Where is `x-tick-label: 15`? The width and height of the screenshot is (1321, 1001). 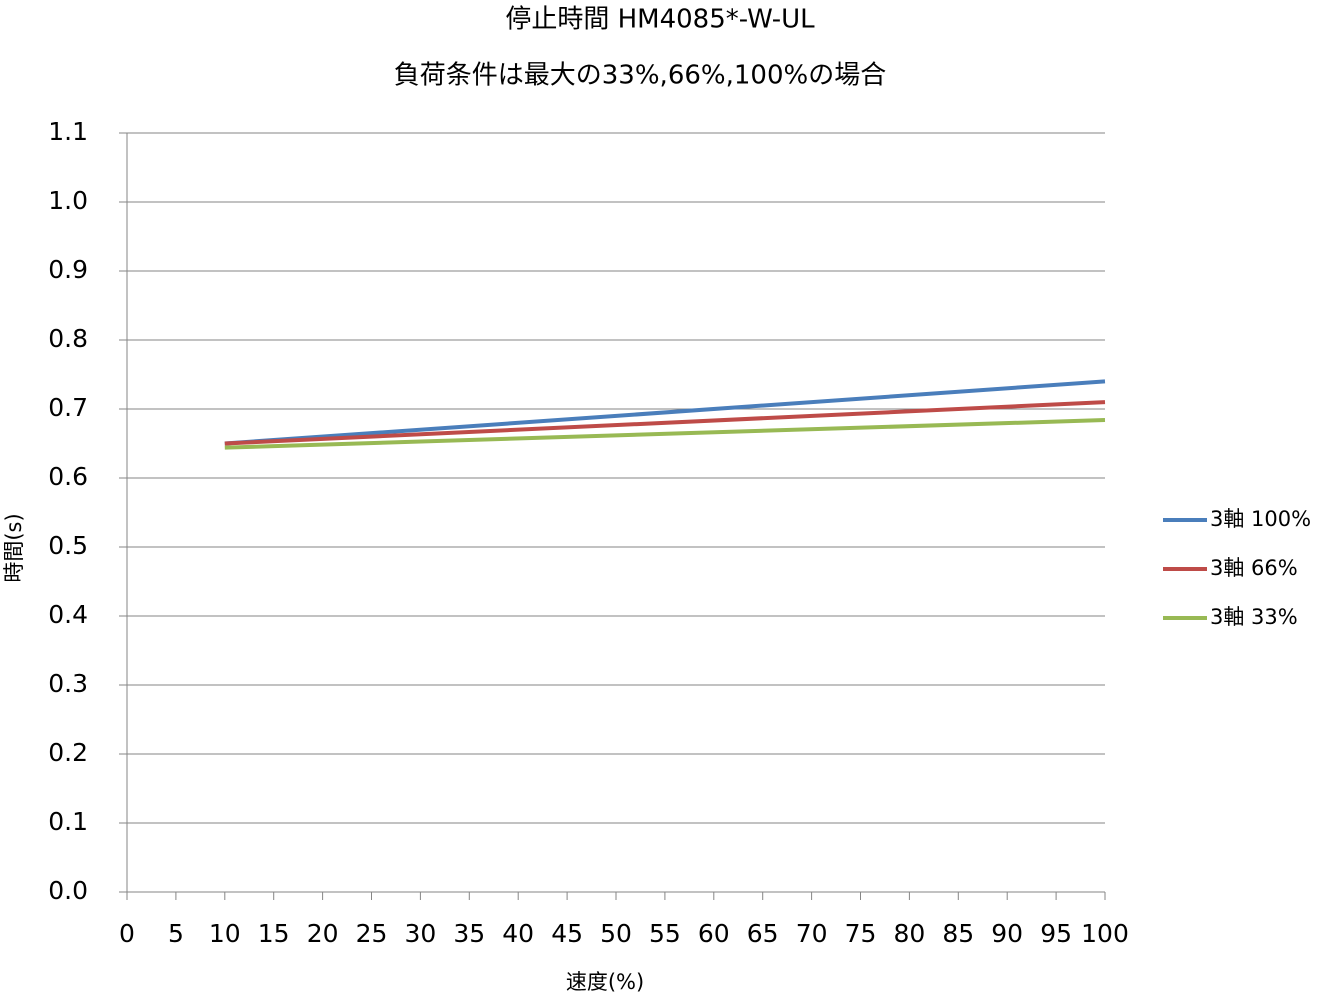 x-tick-label: 15 is located at coordinates (274, 933).